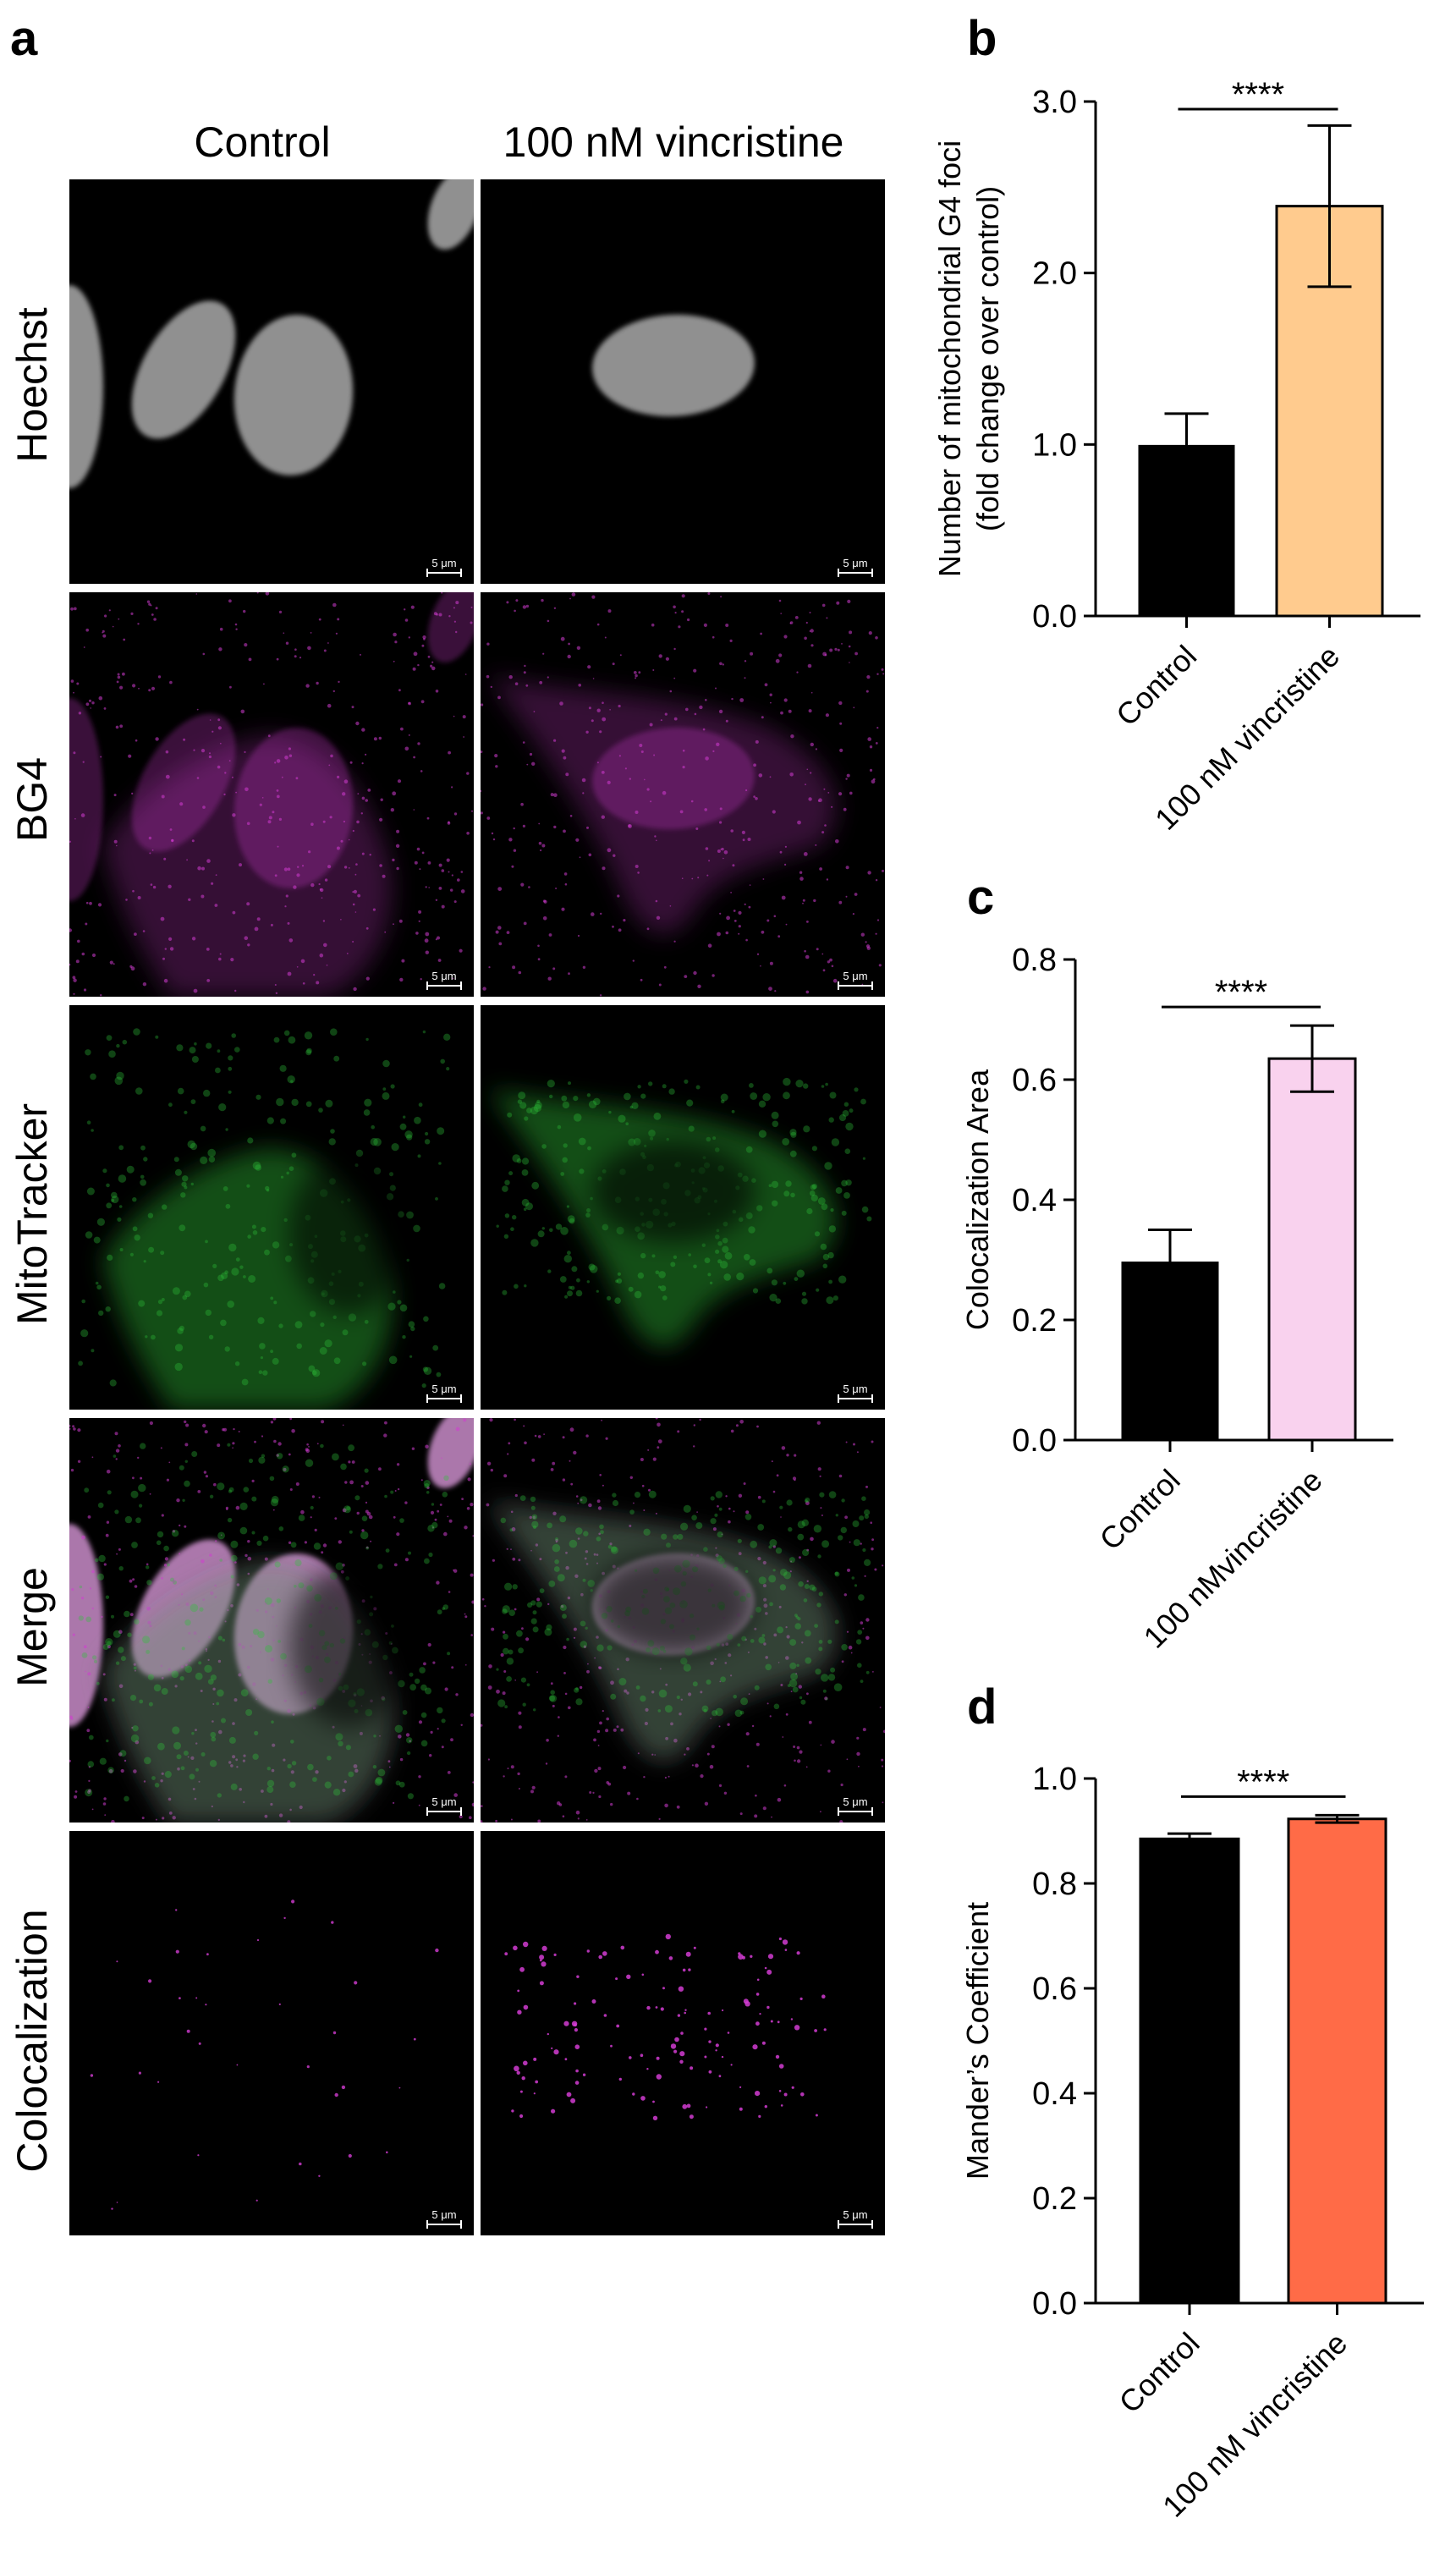  Describe the element at coordinates (24, 38) in the screenshot. I see `panel-a-label: a` at that location.